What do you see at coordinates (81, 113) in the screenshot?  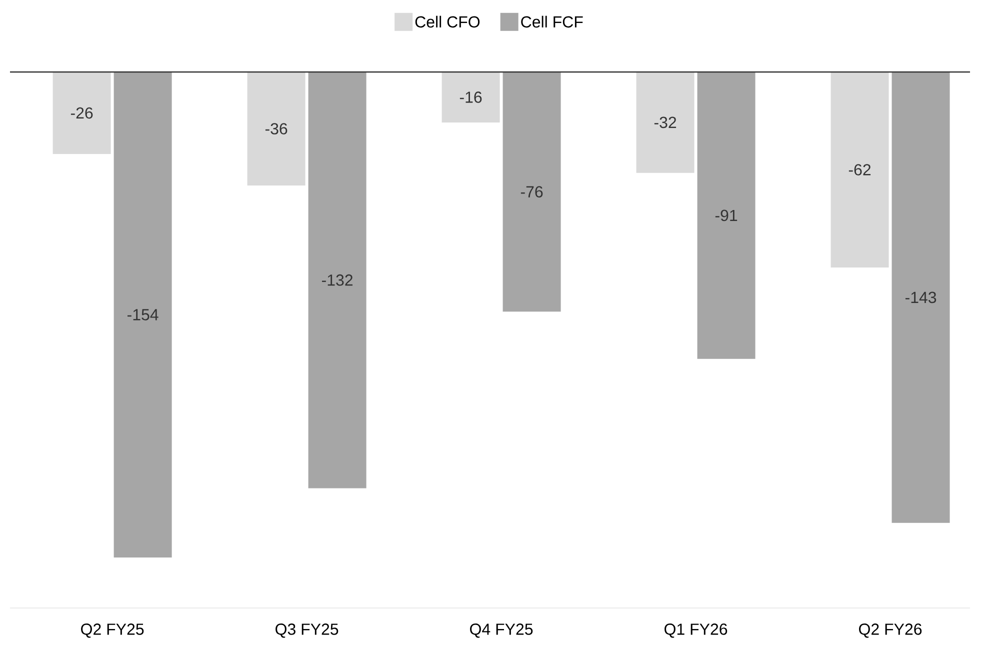 I see `data-label: -26` at bounding box center [81, 113].